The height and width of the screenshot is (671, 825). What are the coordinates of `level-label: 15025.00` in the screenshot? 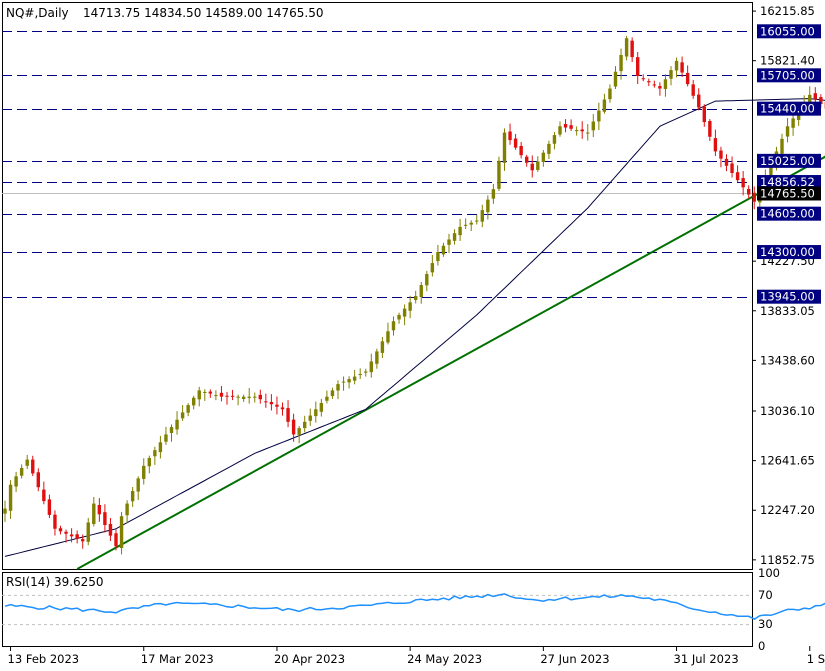 It's located at (787, 161).